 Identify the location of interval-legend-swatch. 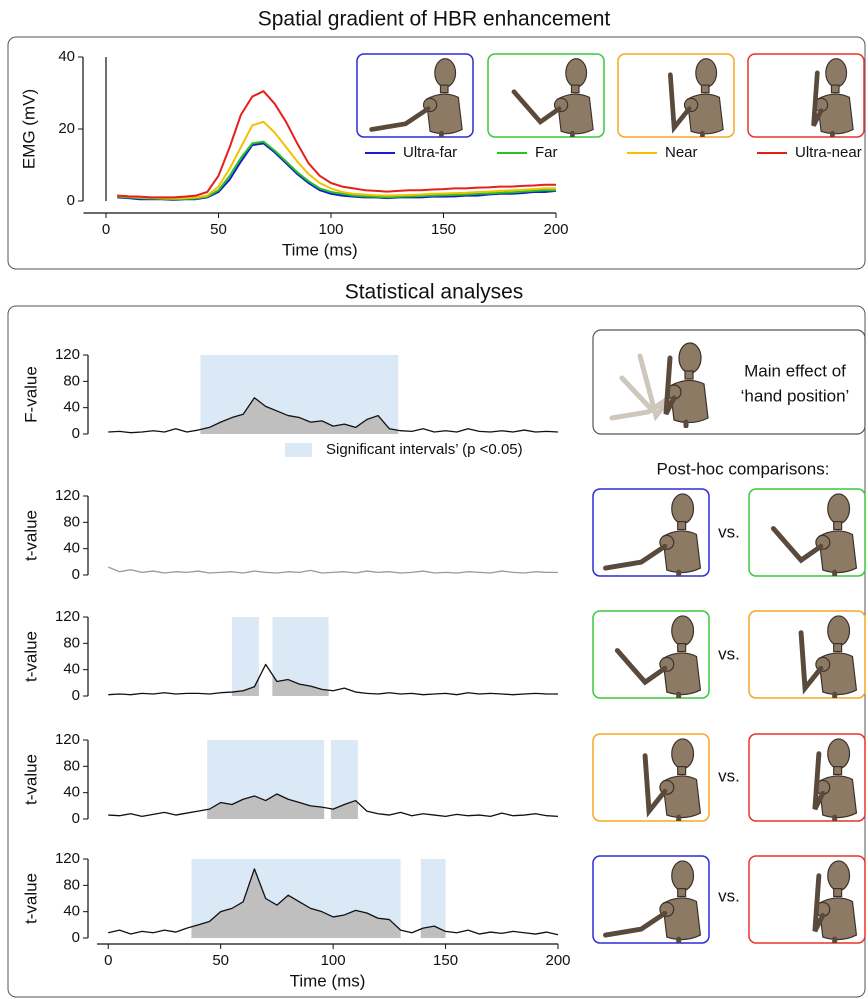
(298, 450).